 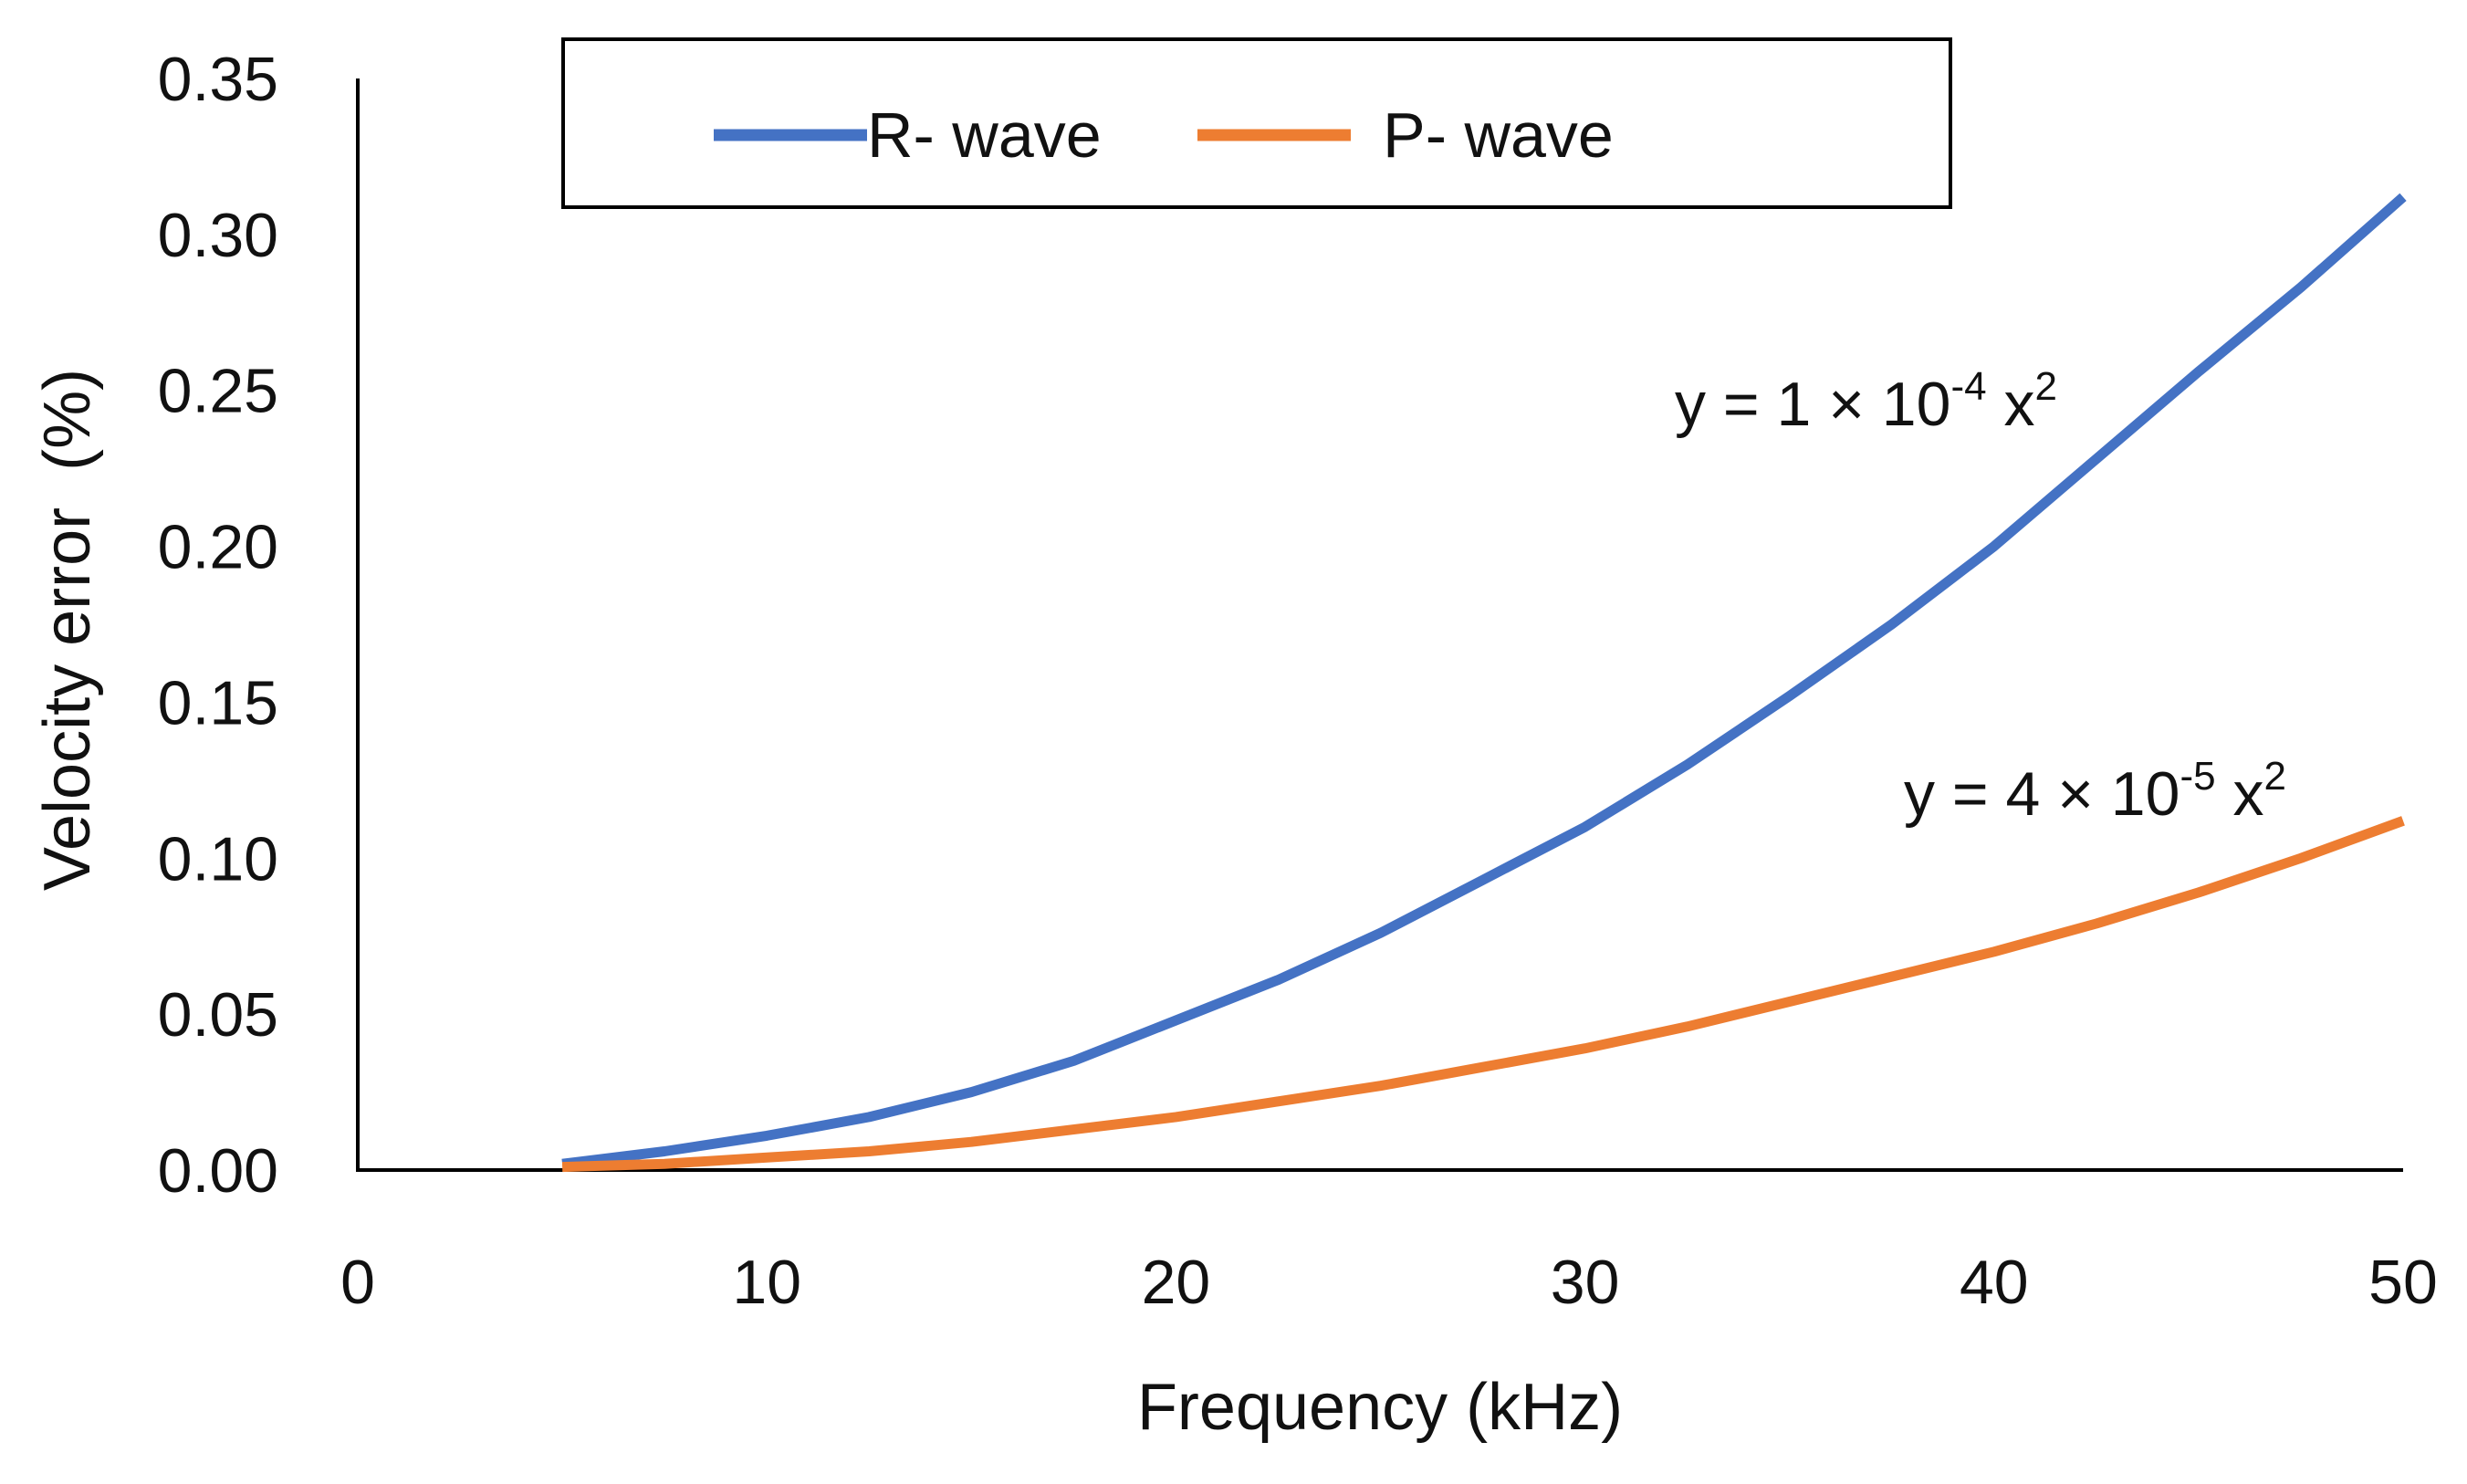 What do you see at coordinates (1176, 1282) in the screenshot?
I see `x-tick-label: 20` at bounding box center [1176, 1282].